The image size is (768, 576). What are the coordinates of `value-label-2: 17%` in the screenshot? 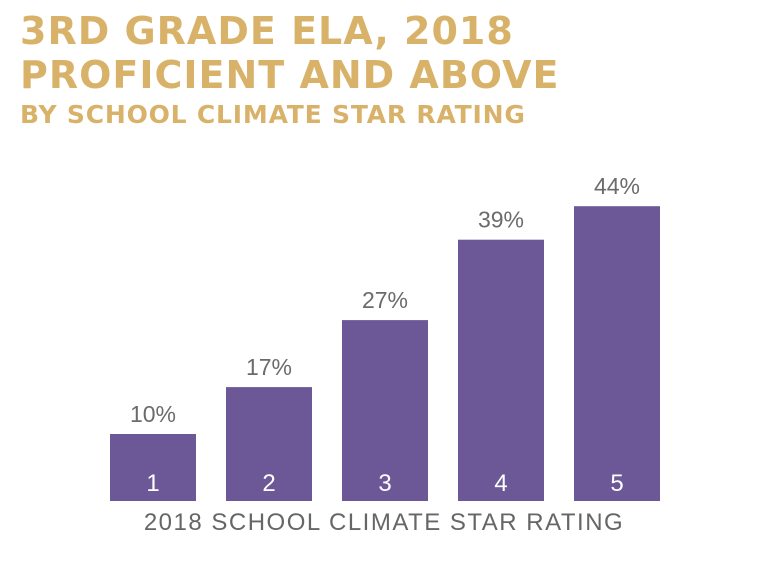 It's located at (269, 367).